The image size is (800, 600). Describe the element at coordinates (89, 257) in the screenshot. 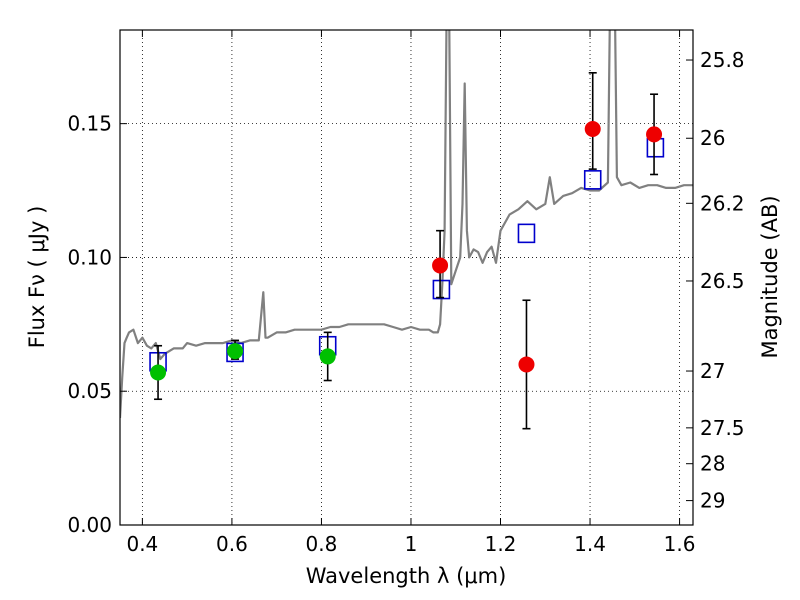

I see `y-tick-label: 0.10` at that location.